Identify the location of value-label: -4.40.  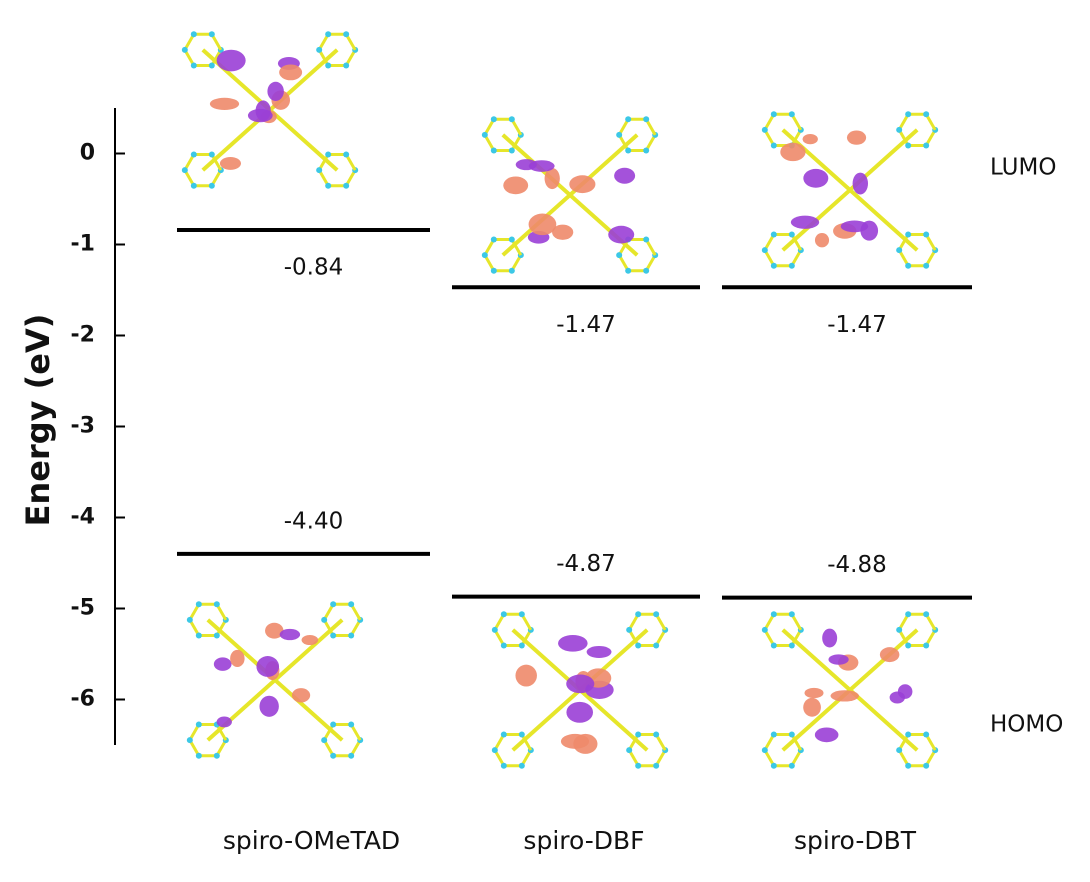
(314, 521).